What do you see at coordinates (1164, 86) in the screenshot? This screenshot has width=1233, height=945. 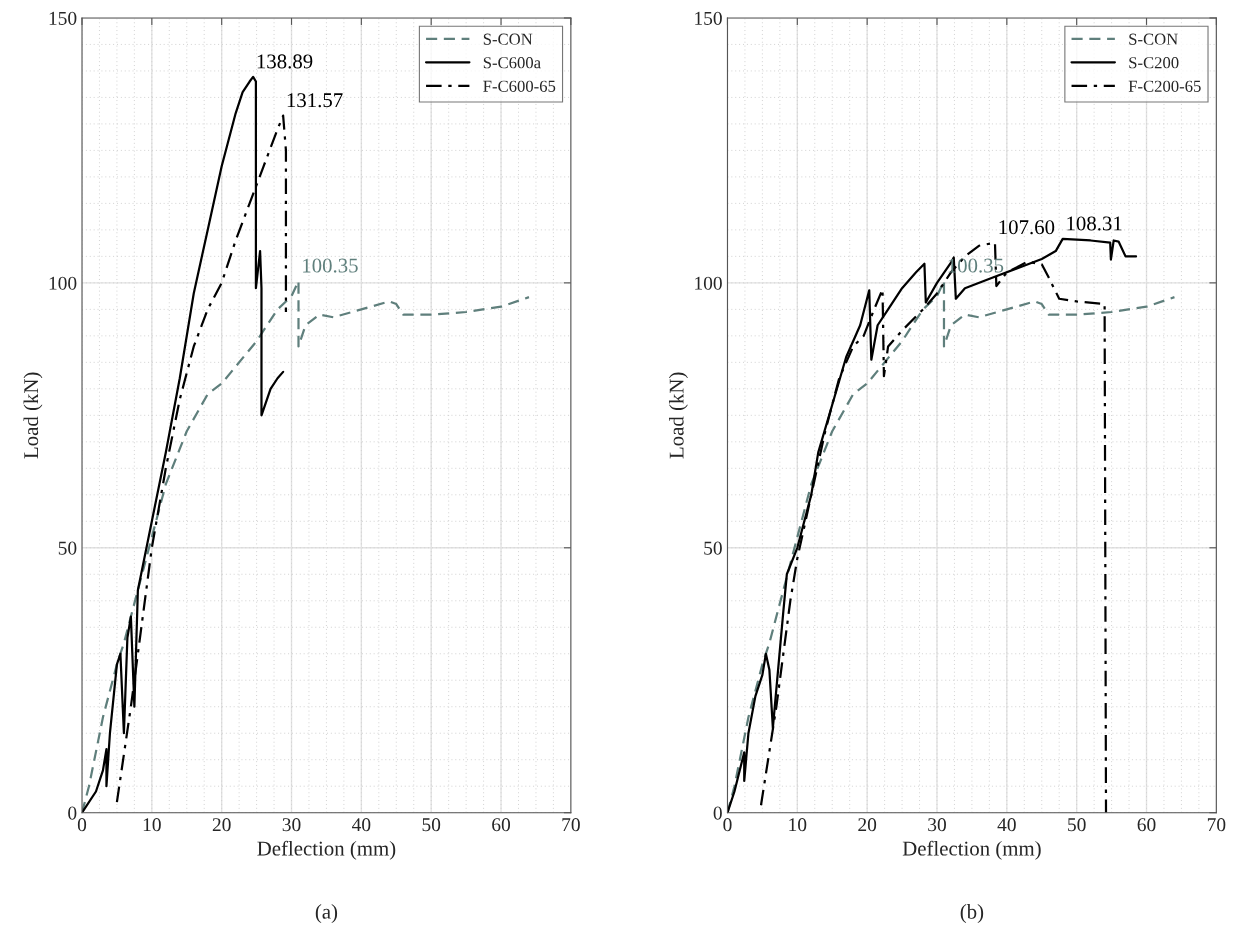 I see `legend-label: F-C200-65` at bounding box center [1164, 86].